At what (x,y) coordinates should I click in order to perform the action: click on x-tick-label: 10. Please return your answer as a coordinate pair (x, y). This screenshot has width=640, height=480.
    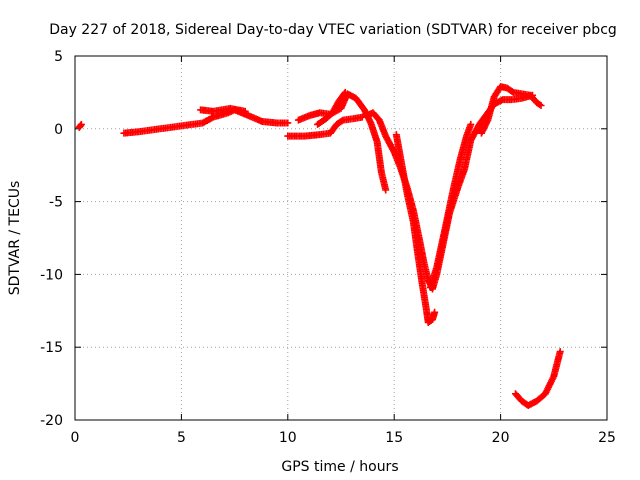
    Looking at the image, I should click on (288, 438).